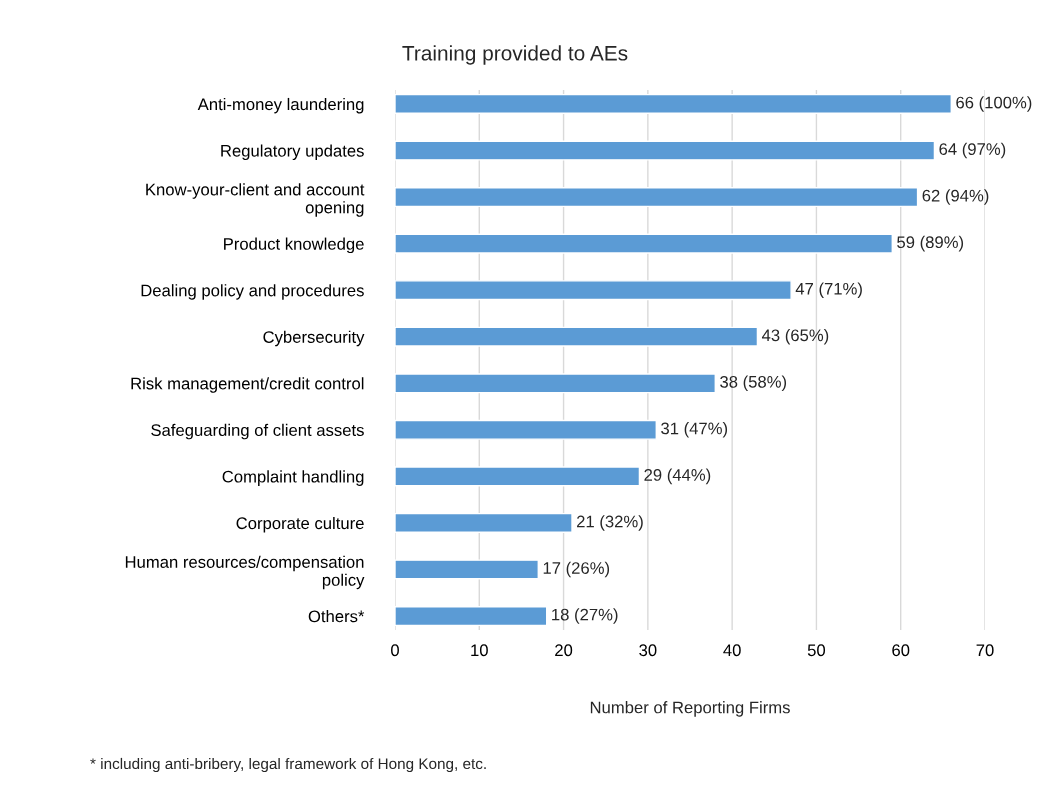  I want to click on data-label: 47 (71%), so click(828, 290).